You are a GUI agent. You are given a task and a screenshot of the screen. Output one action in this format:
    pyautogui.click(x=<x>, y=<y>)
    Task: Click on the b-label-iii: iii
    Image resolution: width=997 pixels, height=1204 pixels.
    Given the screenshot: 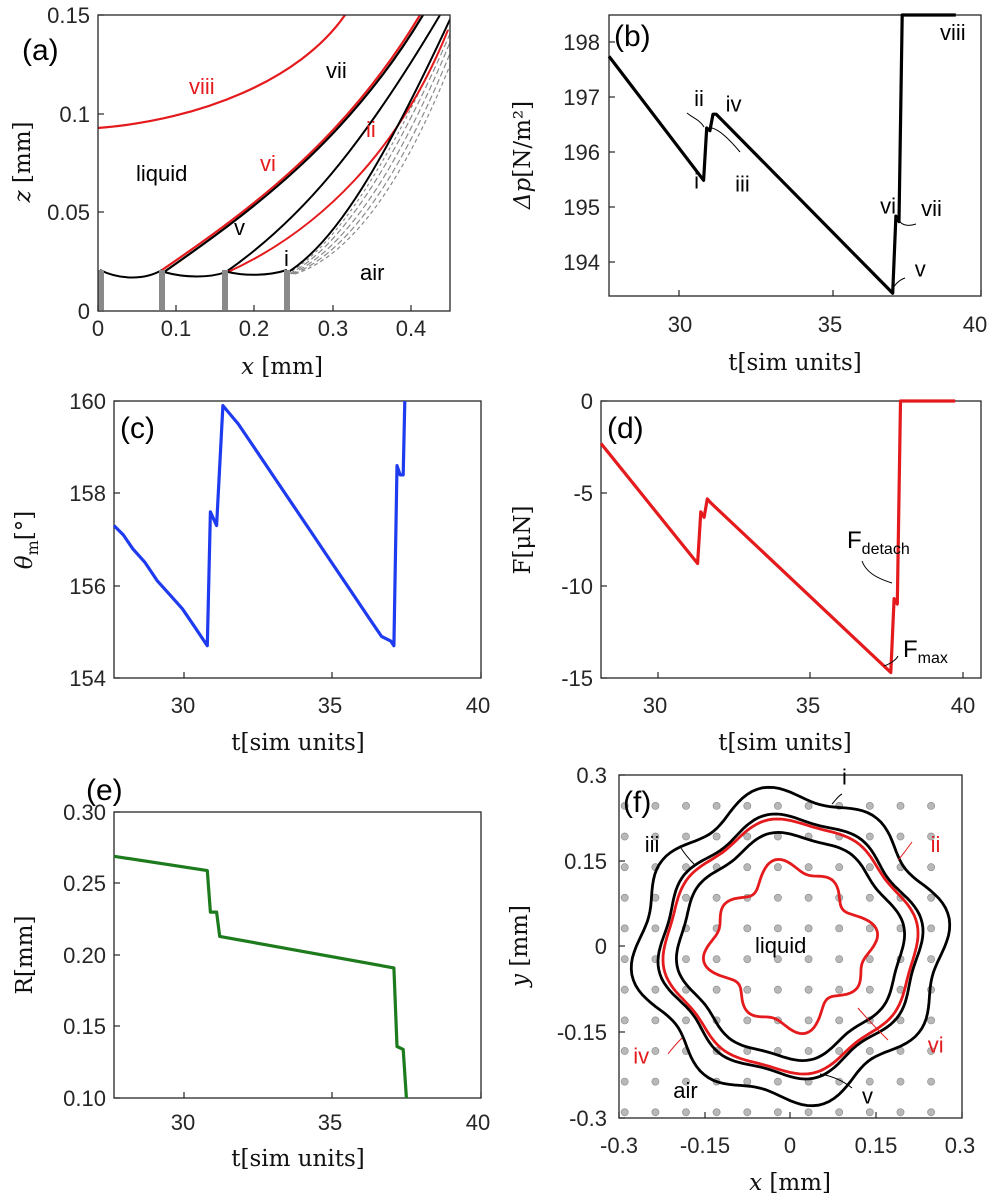 What is the action you would take?
    pyautogui.click(x=742, y=183)
    